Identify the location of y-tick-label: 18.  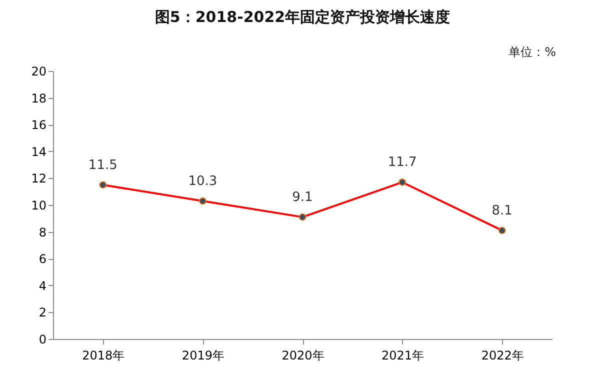
(38, 98).